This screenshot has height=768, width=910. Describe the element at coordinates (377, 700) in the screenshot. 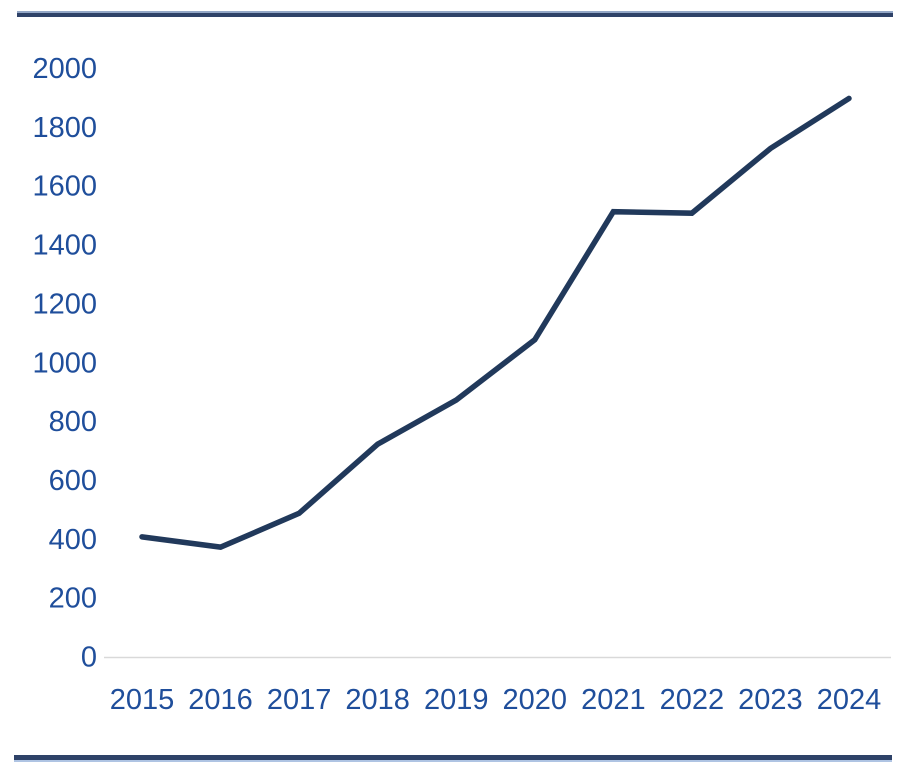

I see `x-tick-label: 2018` at that location.